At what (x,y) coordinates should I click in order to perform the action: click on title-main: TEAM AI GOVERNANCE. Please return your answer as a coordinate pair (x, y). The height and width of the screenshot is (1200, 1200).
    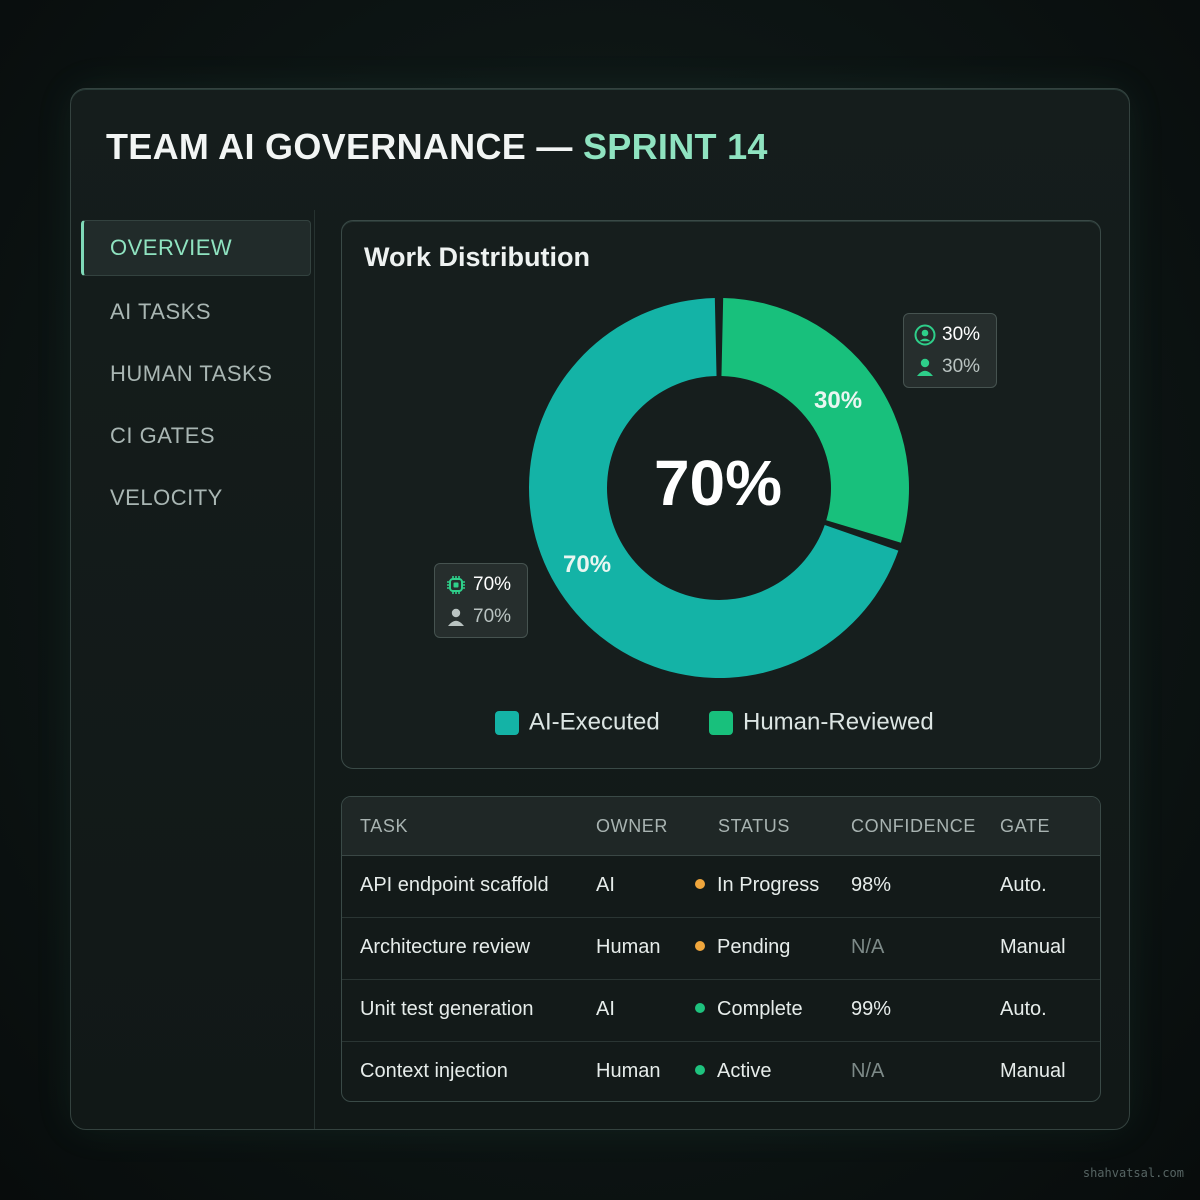
    Looking at the image, I should click on (316, 146).